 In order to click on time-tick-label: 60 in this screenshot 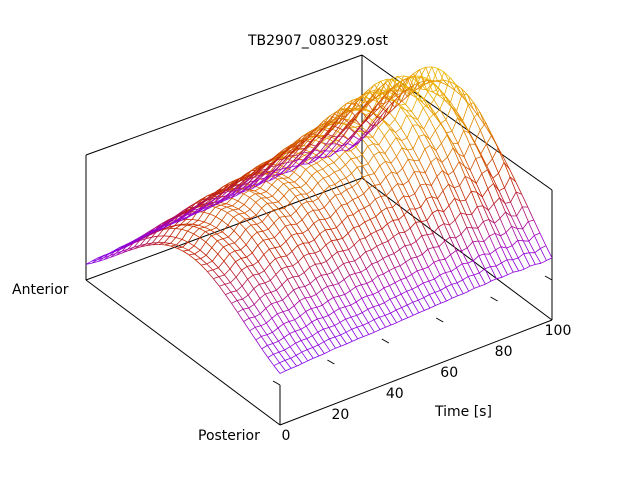, I will do `click(449, 373)`.